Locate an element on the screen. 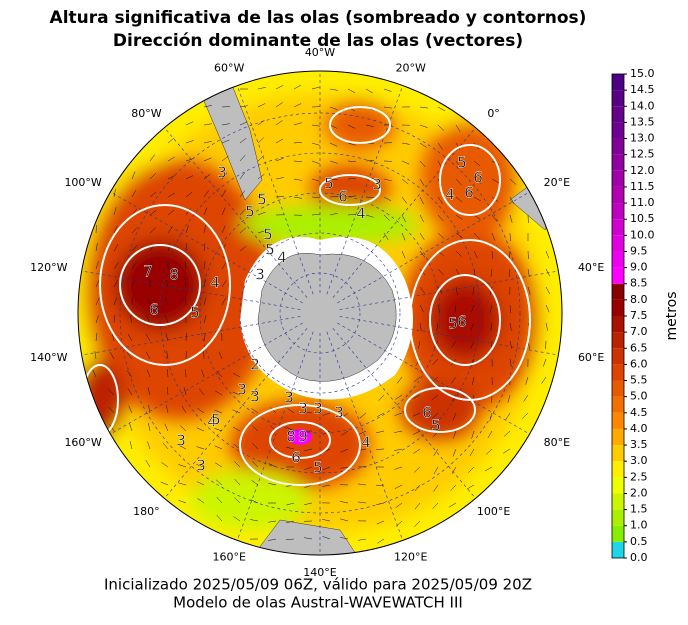 This screenshot has width=688, height=625. colorbar-tick-label: 0.5 is located at coordinates (639, 541).